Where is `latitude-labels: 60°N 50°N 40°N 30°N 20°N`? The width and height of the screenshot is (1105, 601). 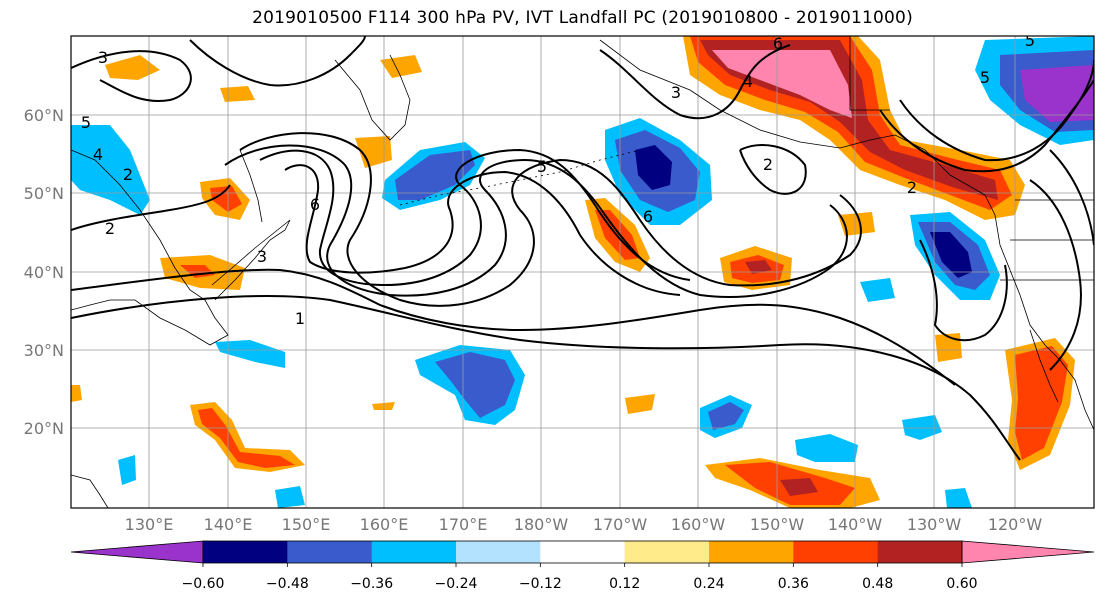
latitude-labels: 60°N 50°N 40°N 30°N 20°N is located at coordinates (44, 272).